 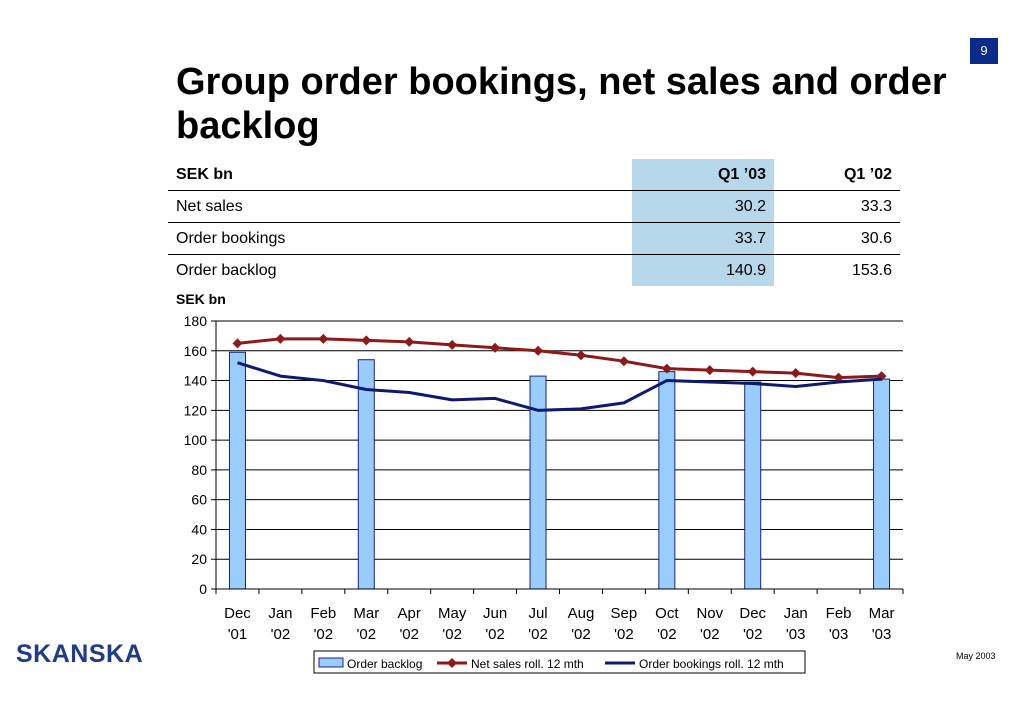 I want to click on x-tick-label-month: Jul, so click(x=537, y=613).